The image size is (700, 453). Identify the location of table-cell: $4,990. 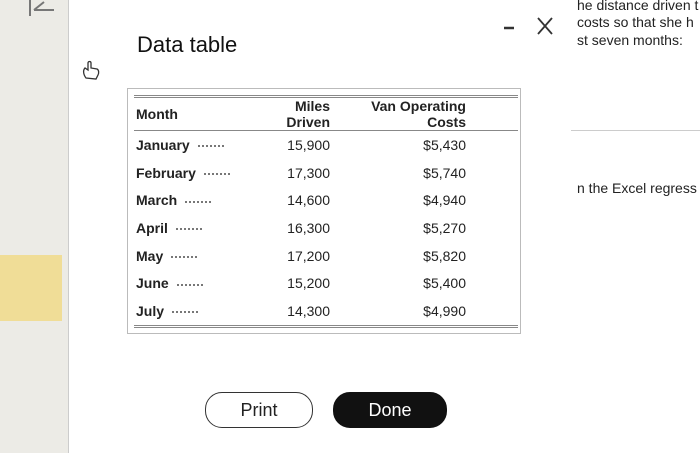
(444, 310).